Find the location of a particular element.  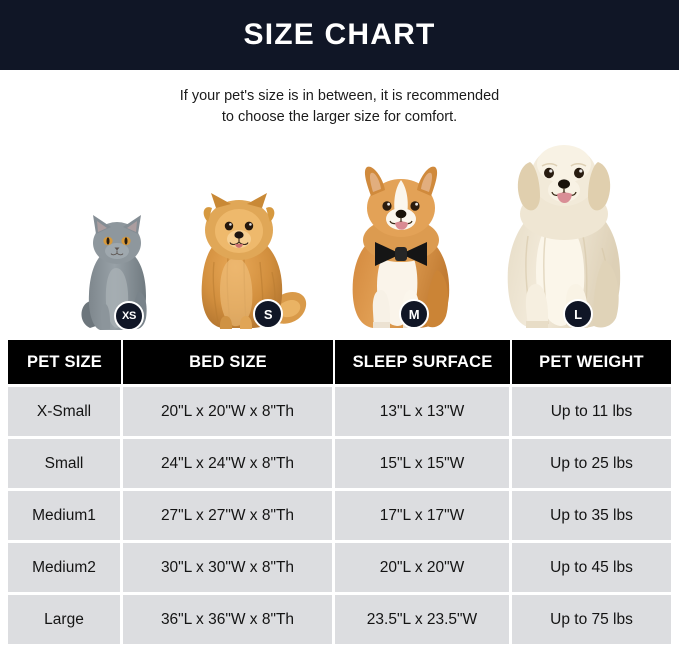

subtitle-line-2: to choose the larger size for comfort. is located at coordinates (339, 117).